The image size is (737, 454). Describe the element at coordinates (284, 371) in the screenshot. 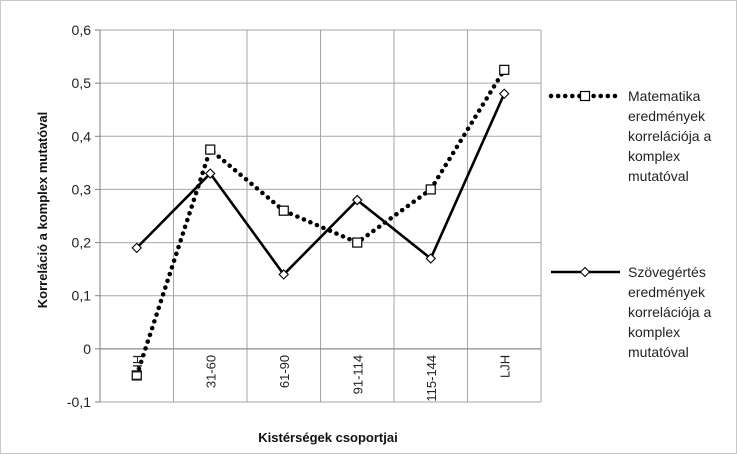

I see `x-category-label: 61-90` at that location.